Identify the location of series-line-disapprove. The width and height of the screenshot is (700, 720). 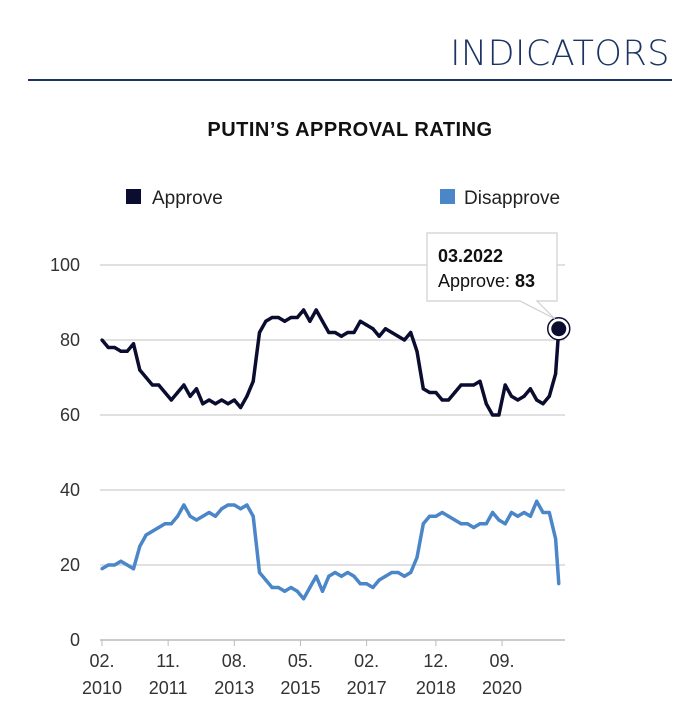
(331, 550).